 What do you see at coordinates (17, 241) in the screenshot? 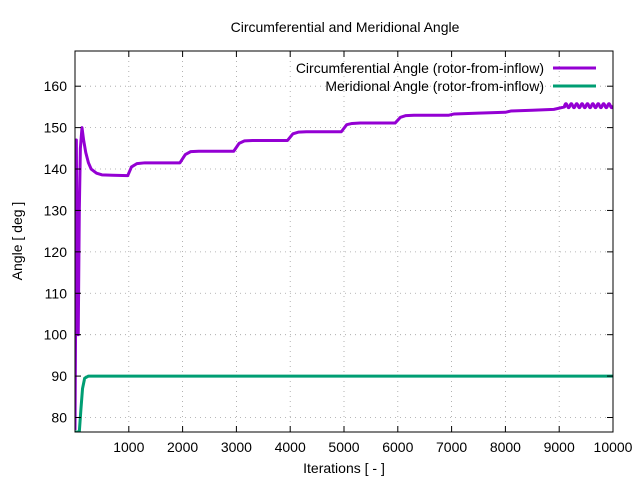
I see `y-axis-label: Angle [ deg ]` at bounding box center [17, 241].